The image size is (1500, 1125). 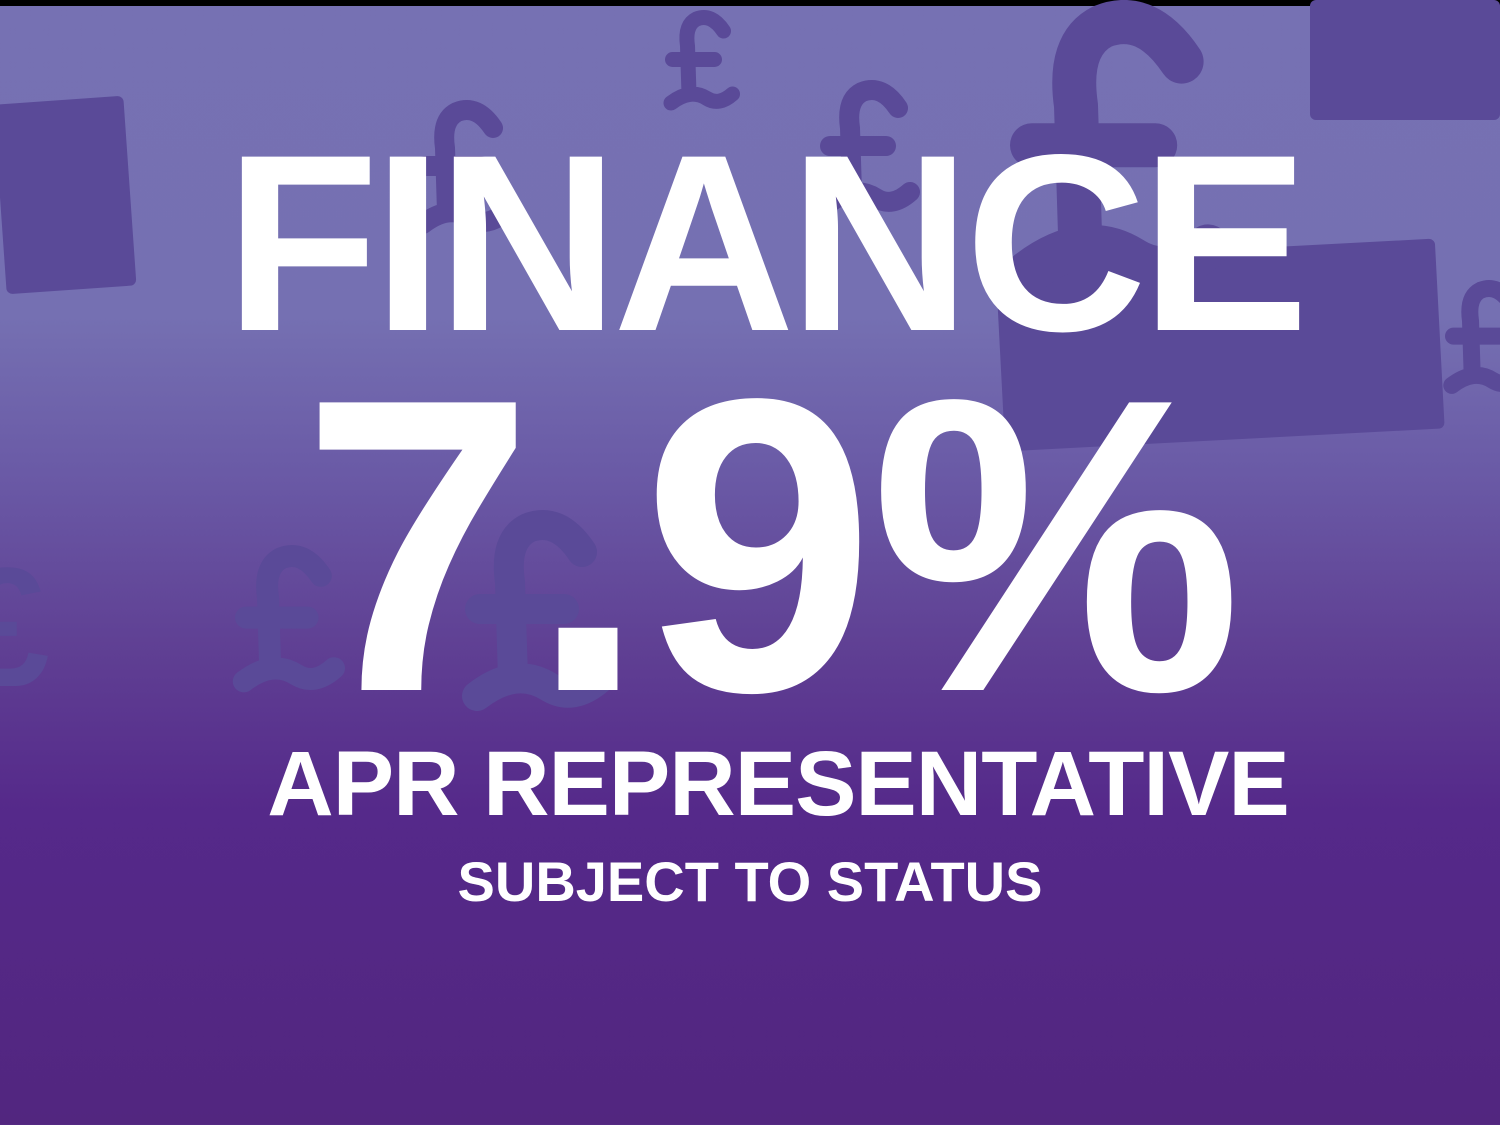 I want to click on disclaimer: SUBJECT TO STATUS, so click(x=750, y=881).